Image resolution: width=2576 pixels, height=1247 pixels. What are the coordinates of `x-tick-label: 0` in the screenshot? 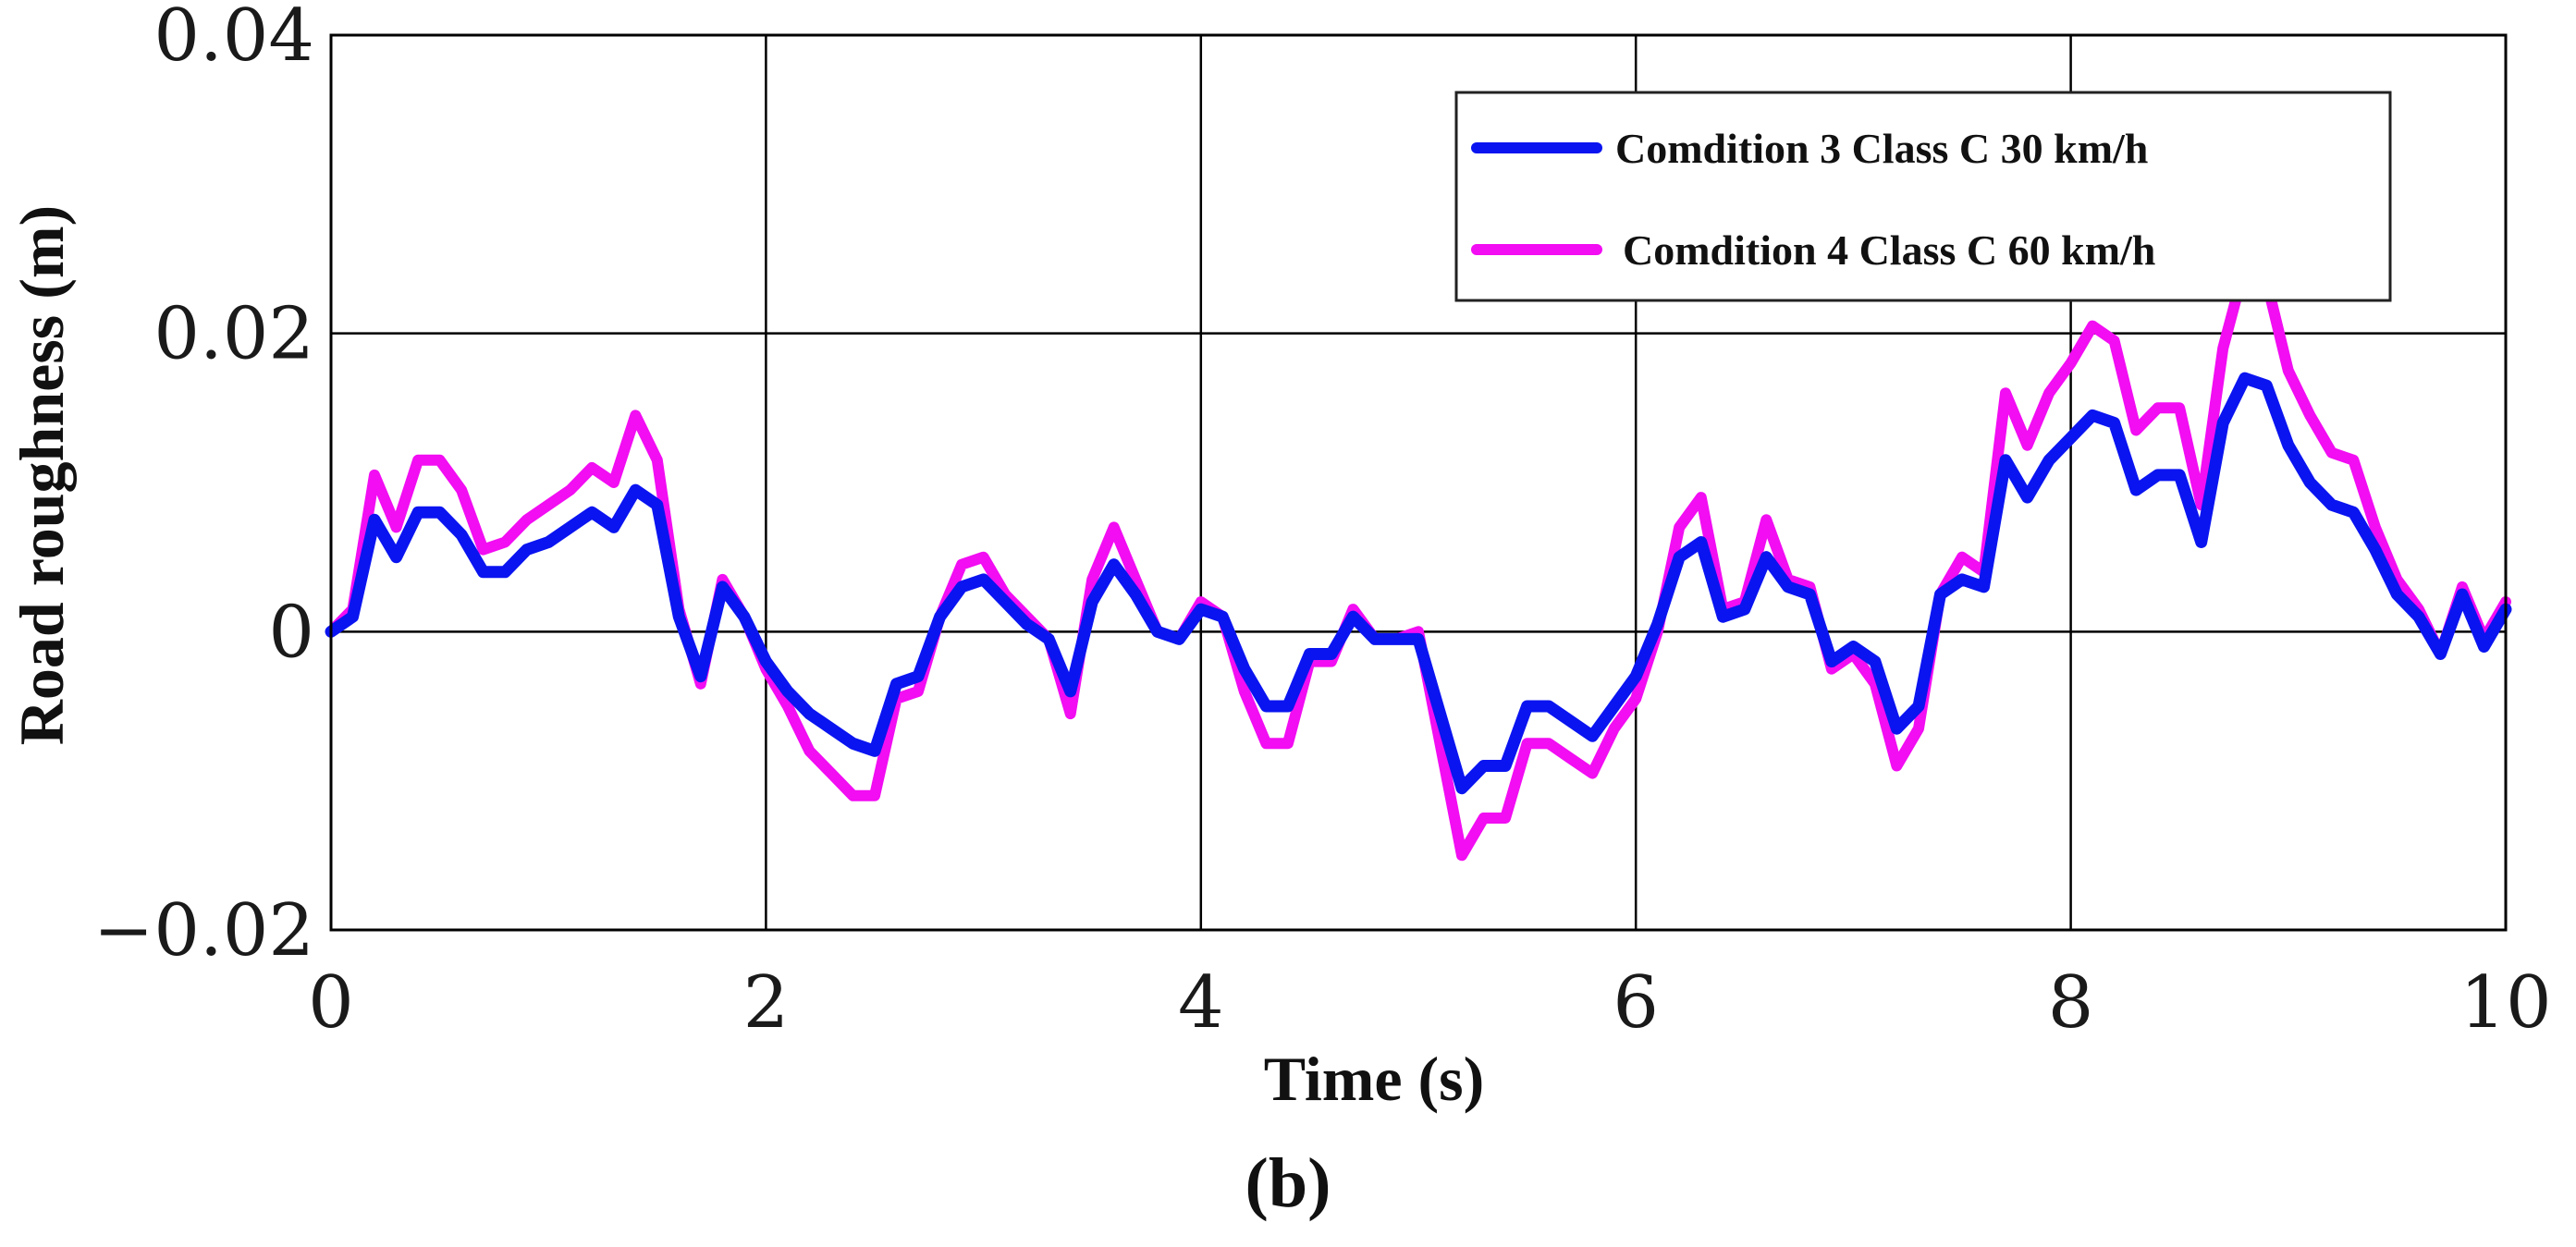 It's located at (331, 1003).